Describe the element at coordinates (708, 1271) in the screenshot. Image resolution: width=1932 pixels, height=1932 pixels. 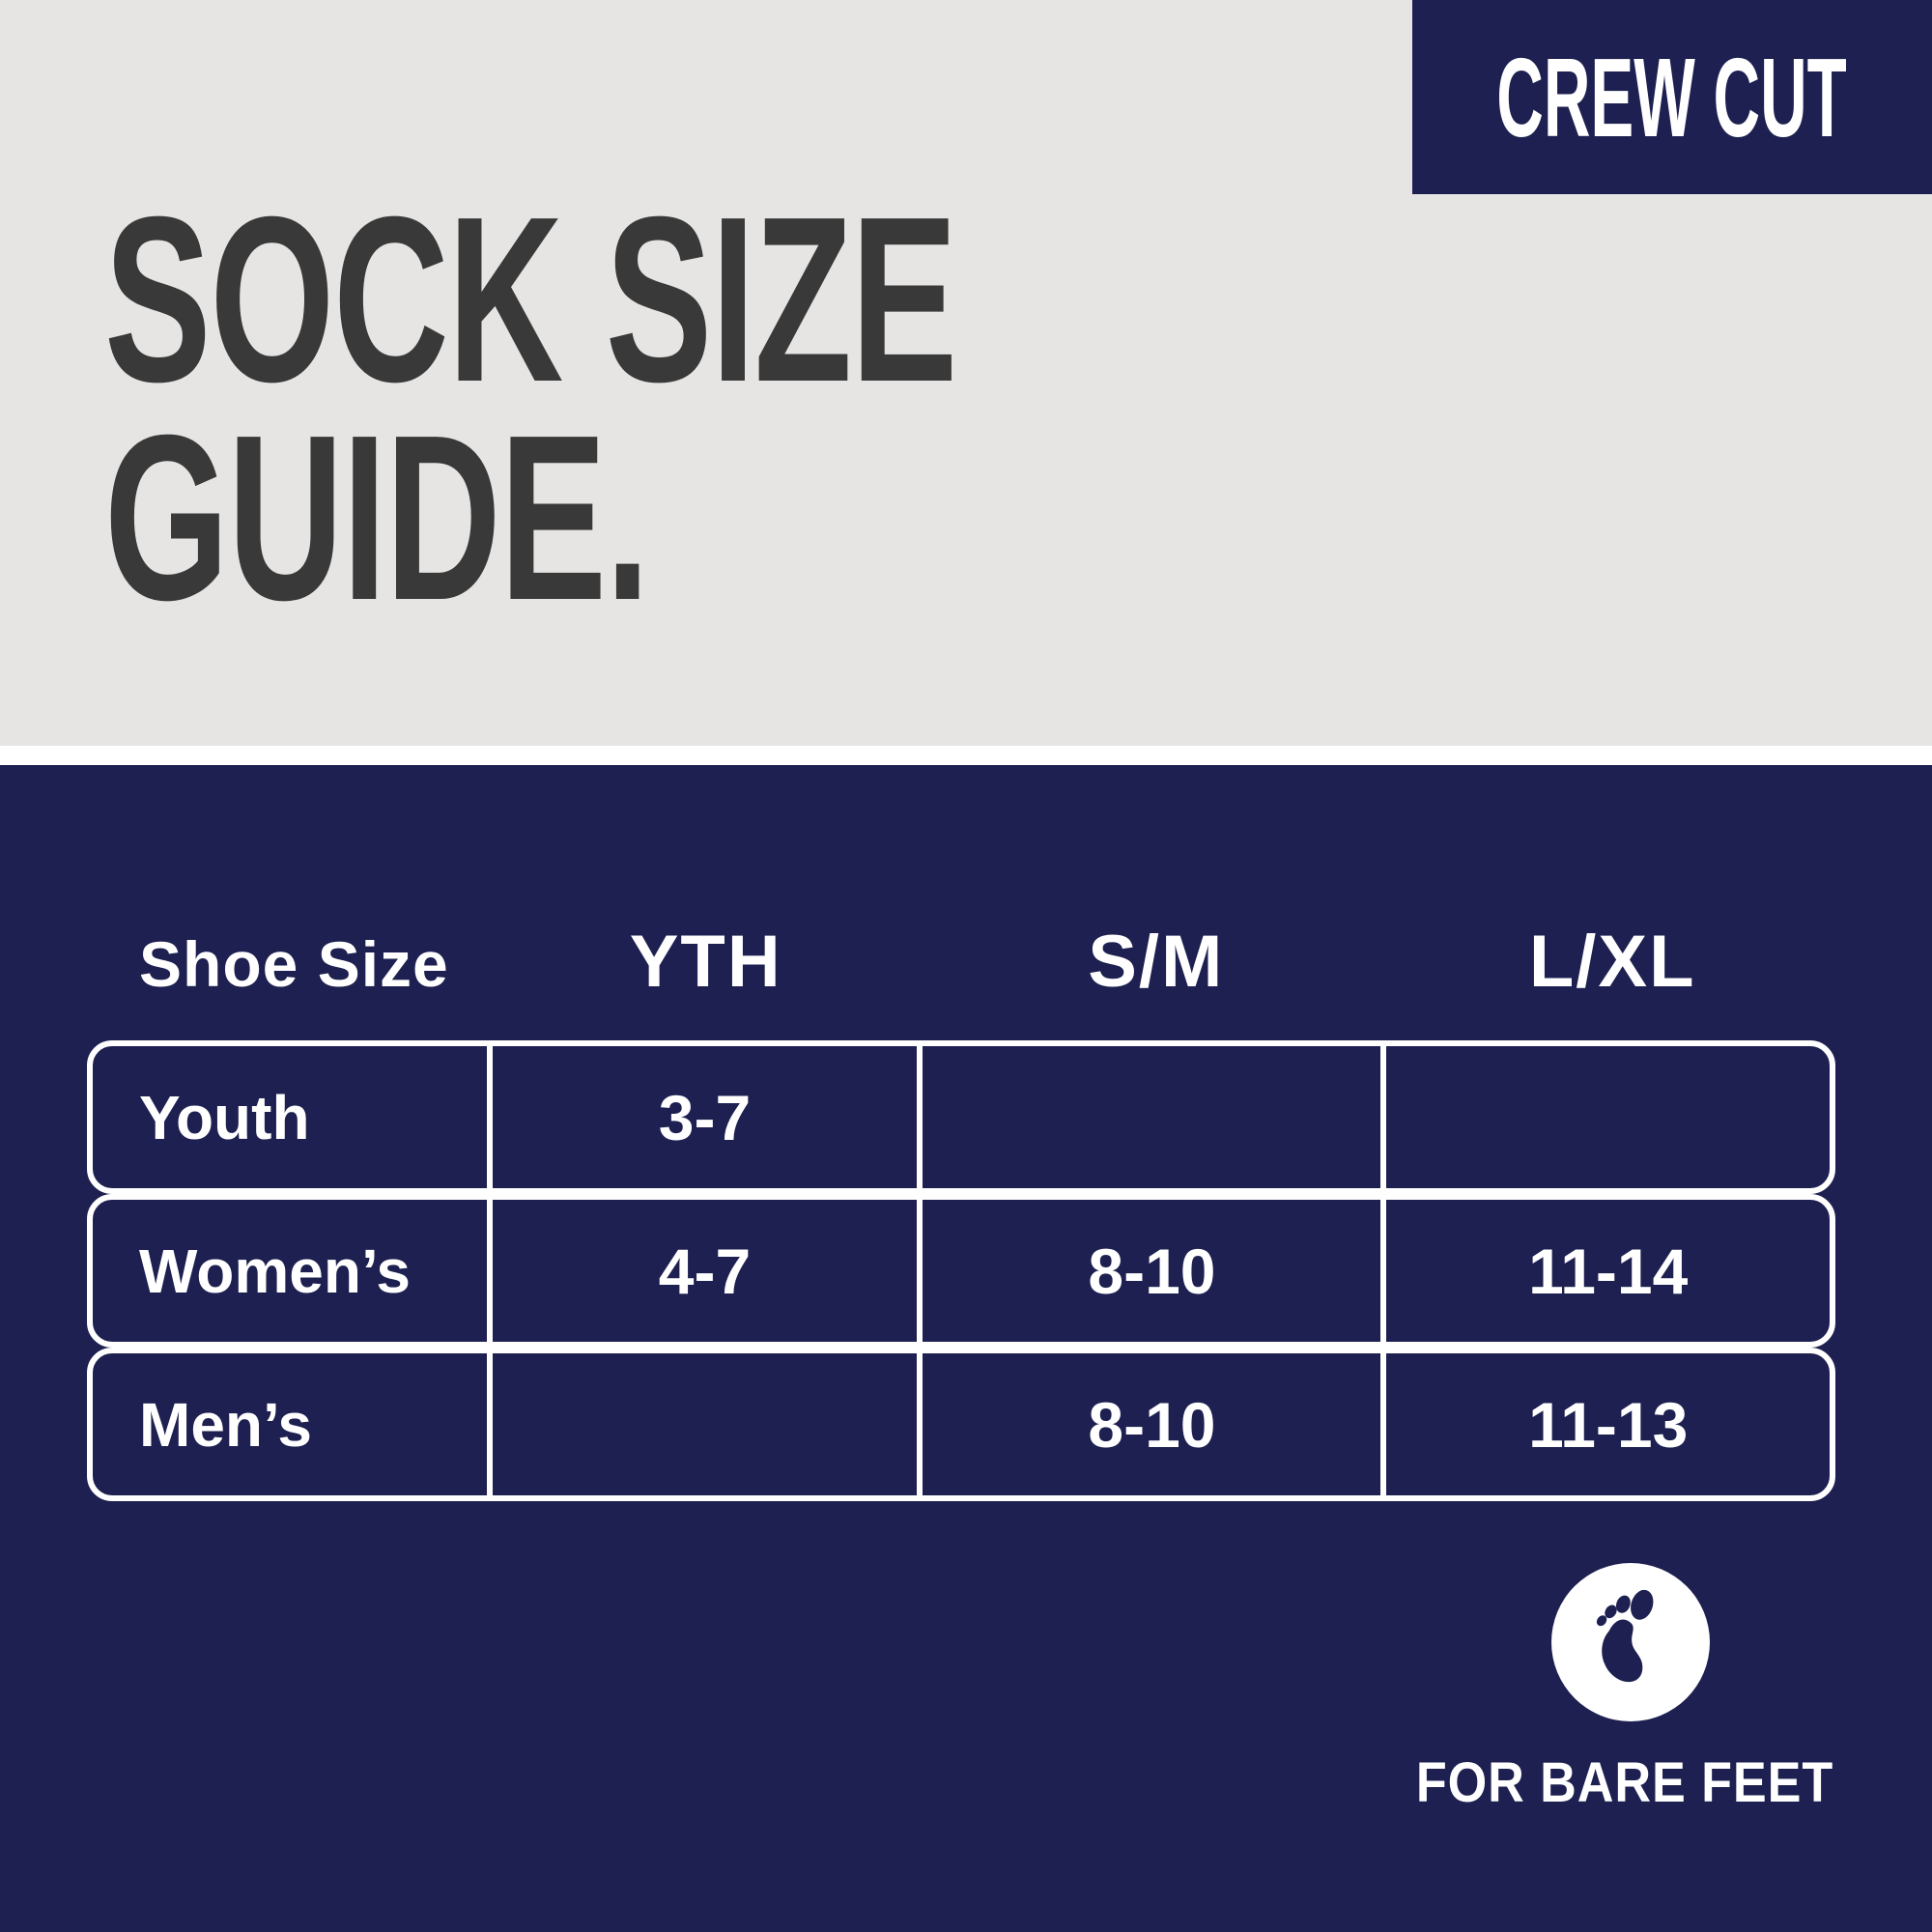
I see `cell-womens-yth: 4-7` at that location.